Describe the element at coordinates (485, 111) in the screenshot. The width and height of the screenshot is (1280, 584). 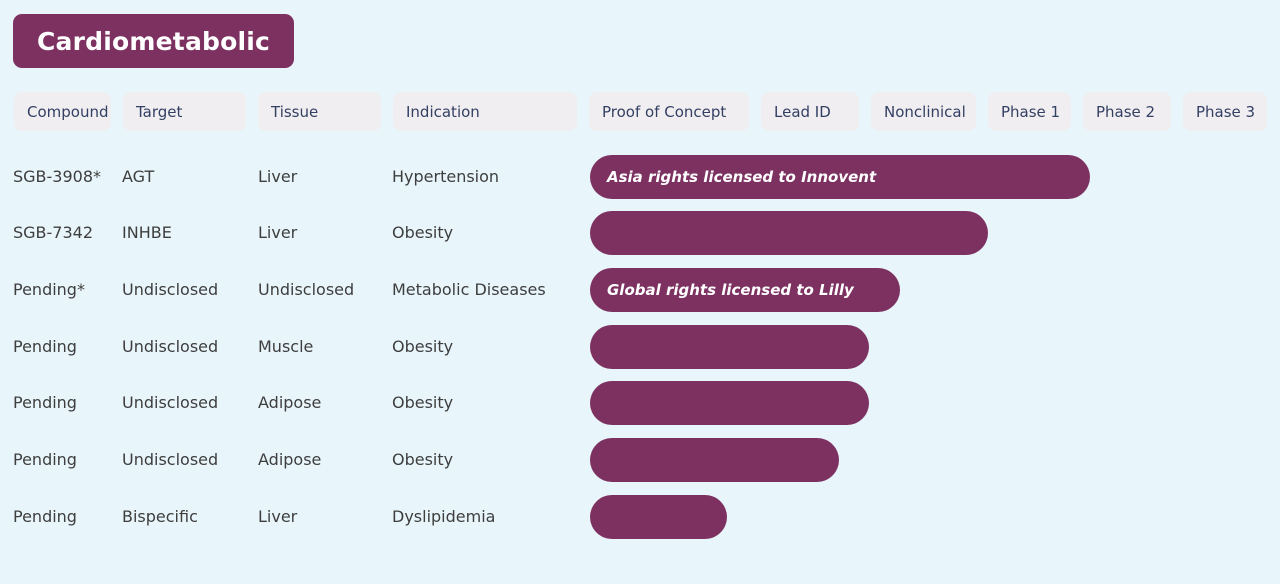
I see `column-header-indication: Indication` at that location.